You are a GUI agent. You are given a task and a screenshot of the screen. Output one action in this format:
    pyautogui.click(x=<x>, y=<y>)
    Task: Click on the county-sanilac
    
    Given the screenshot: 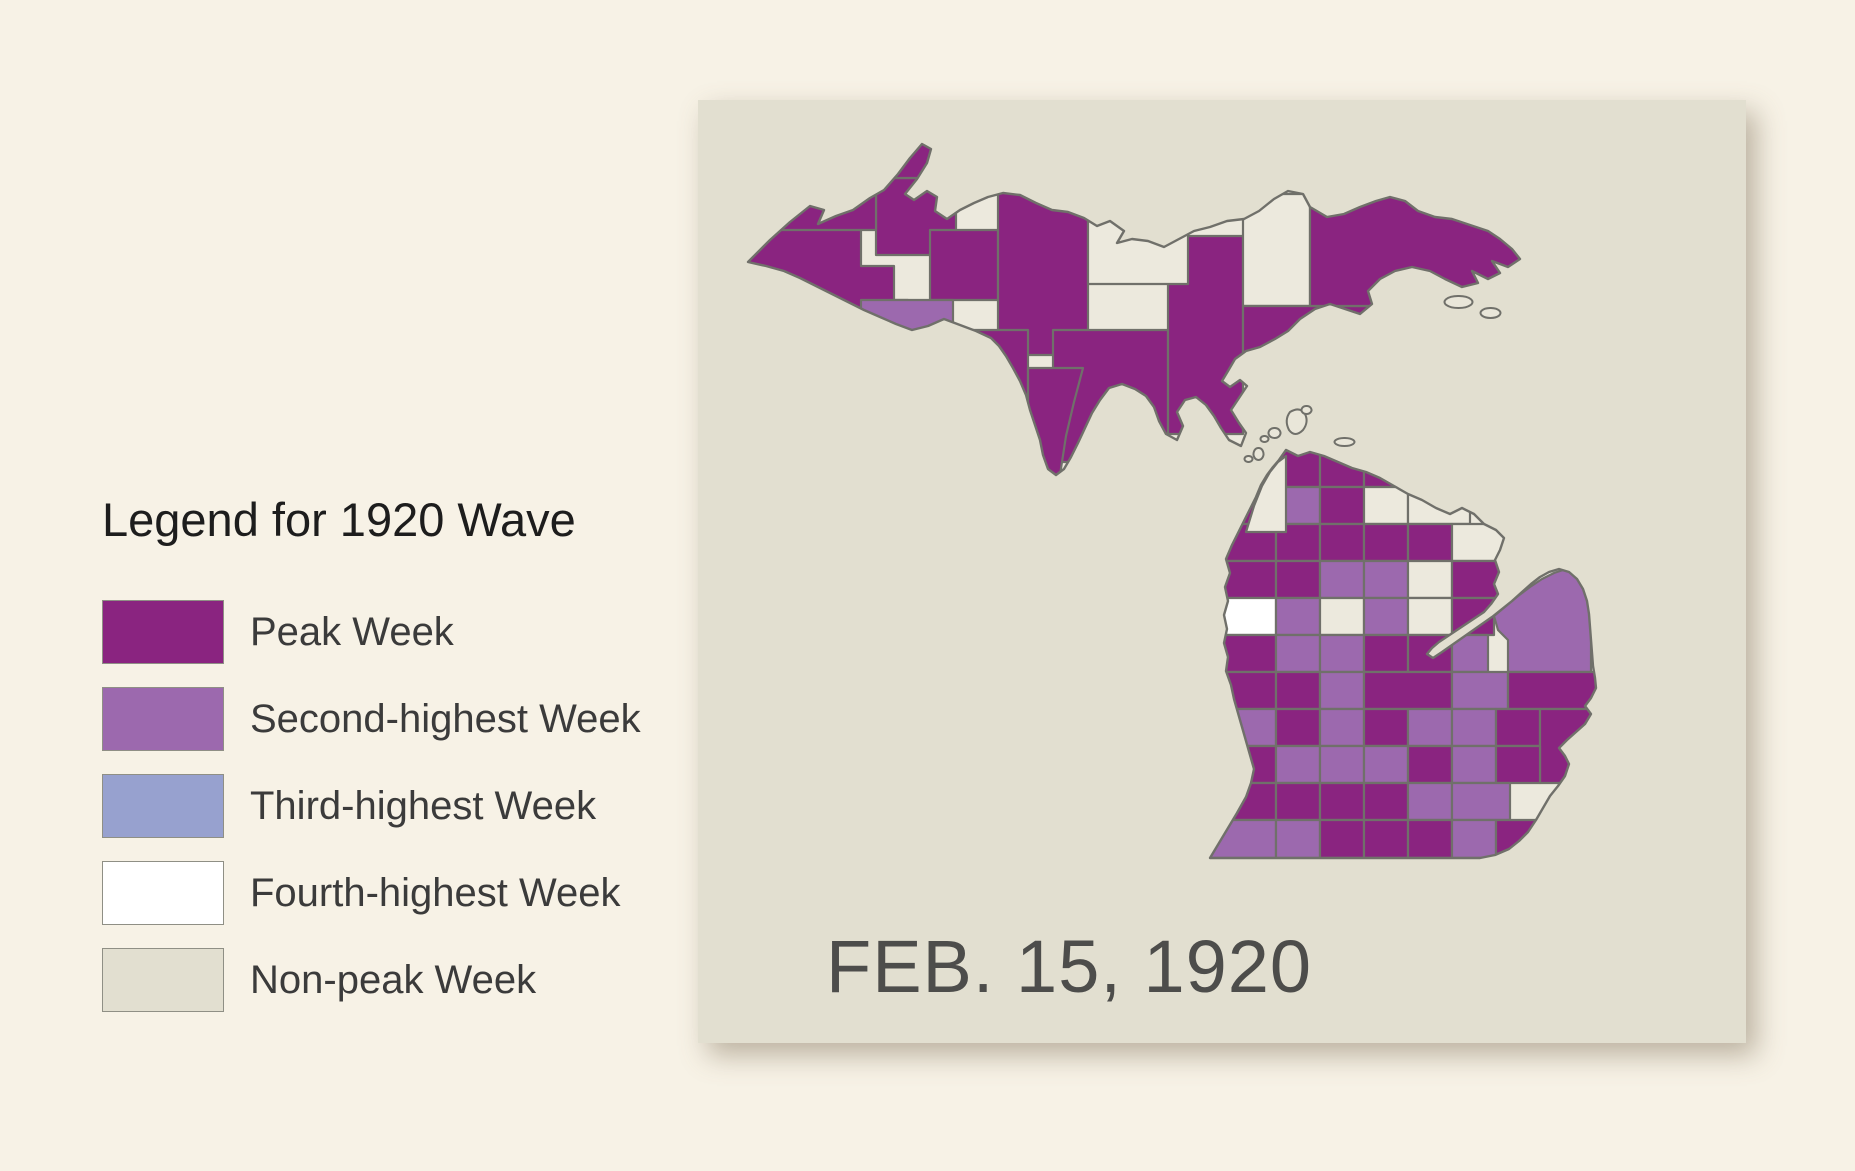 What is the action you would take?
    pyautogui.click(x=1551, y=690)
    